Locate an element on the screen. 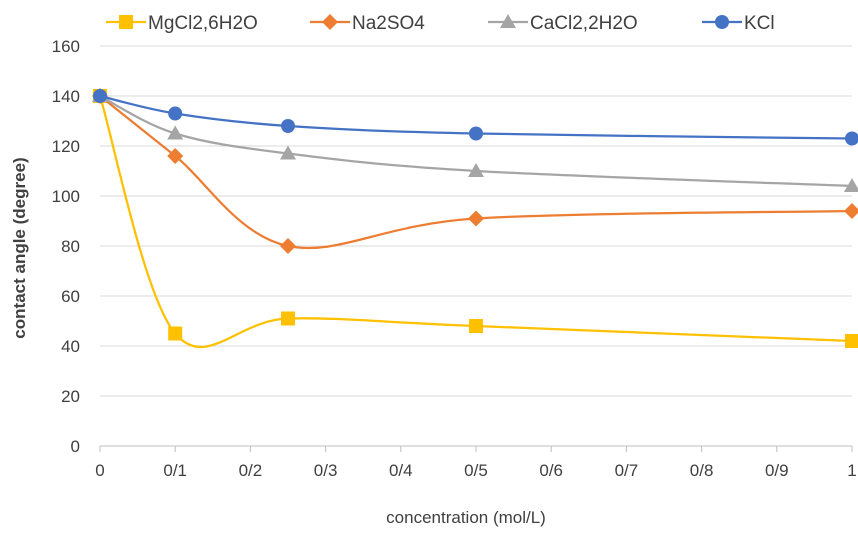 This screenshot has height=533, width=858. y-tick-label: 140 is located at coordinates (66, 96).